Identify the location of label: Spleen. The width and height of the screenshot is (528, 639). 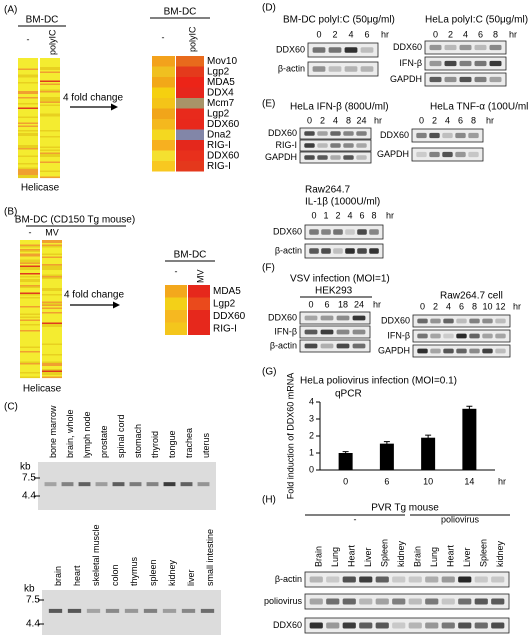
(484, 553).